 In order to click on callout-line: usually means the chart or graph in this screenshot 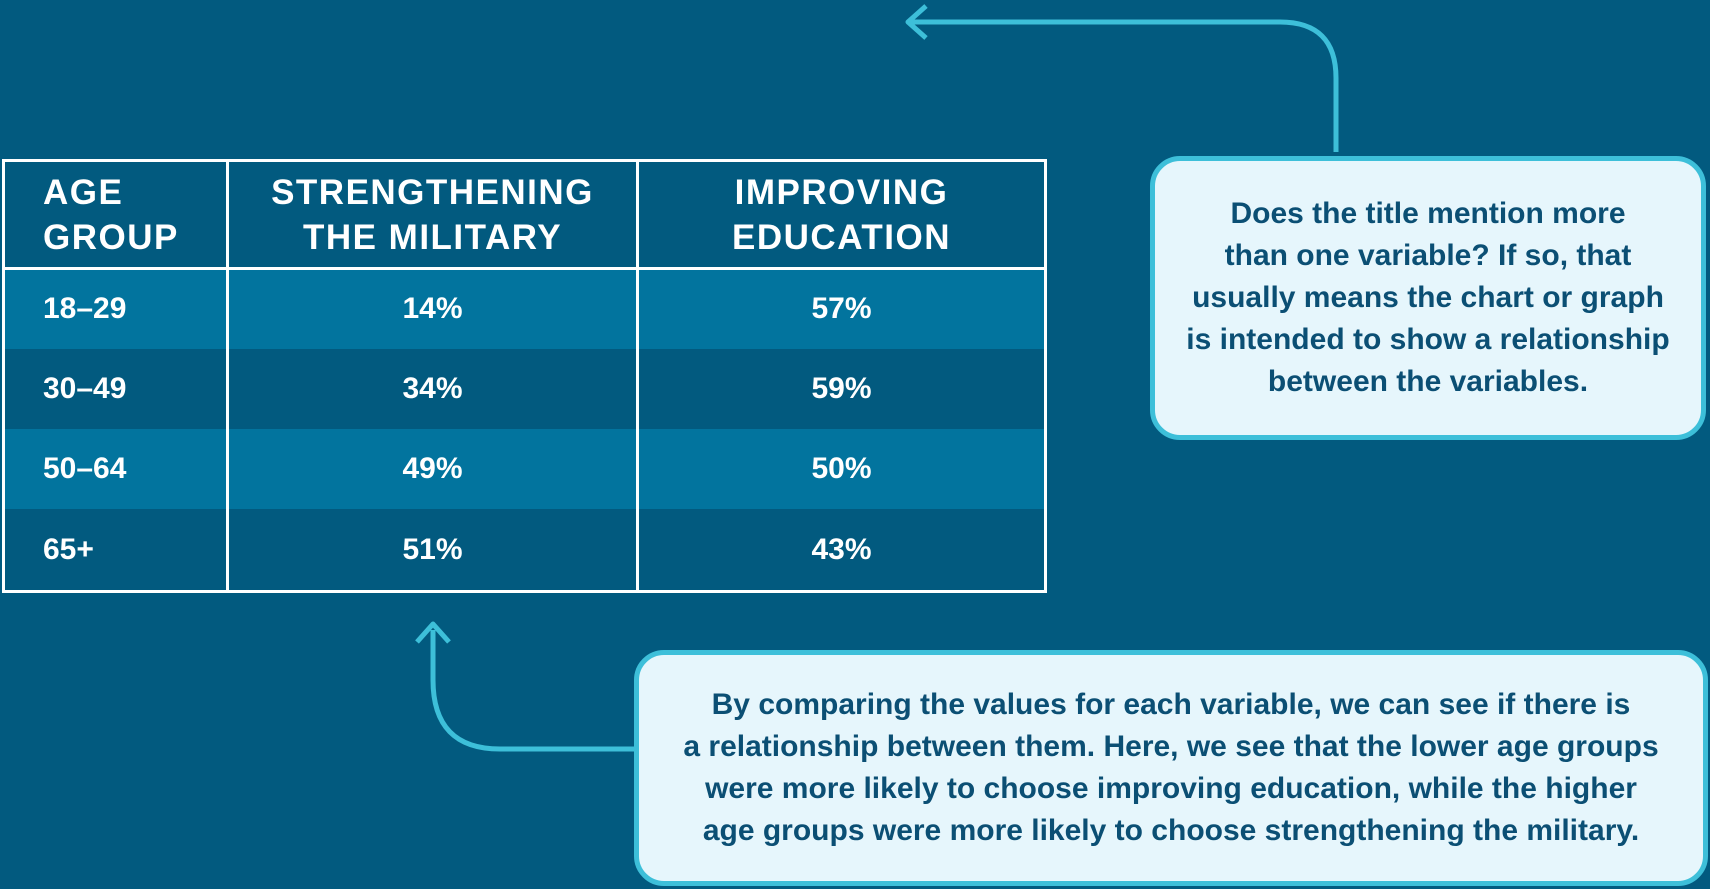, I will do `click(1428, 297)`.